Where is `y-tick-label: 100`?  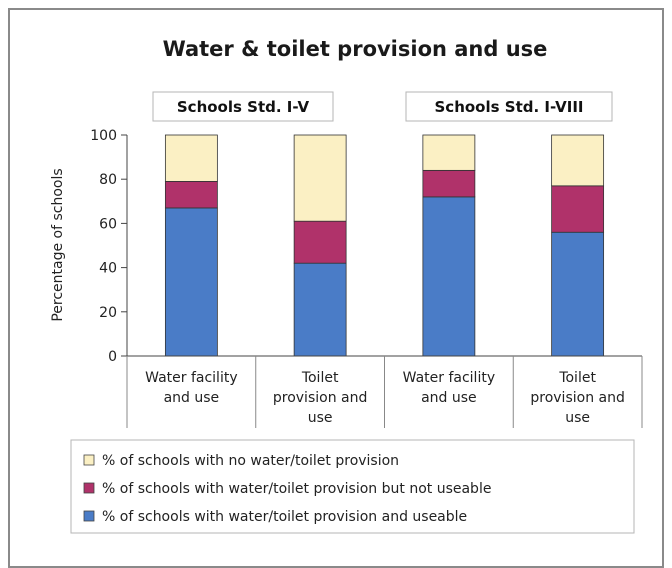 y-tick-label: 100 is located at coordinates (103, 136).